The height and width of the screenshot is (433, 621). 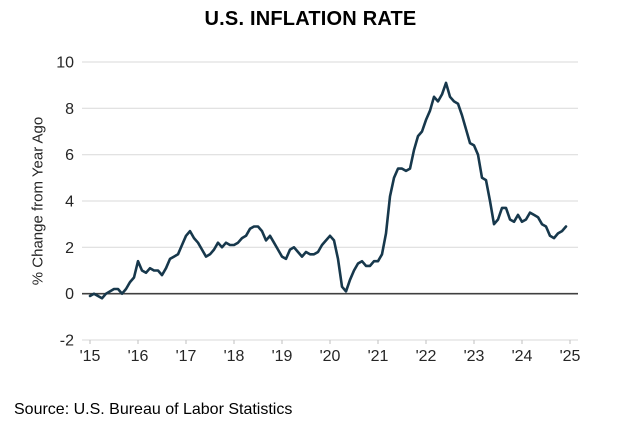 What do you see at coordinates (67, 341) in the screenshot?
I see `y-tick-label: -2` at bounding box center [67, 341].